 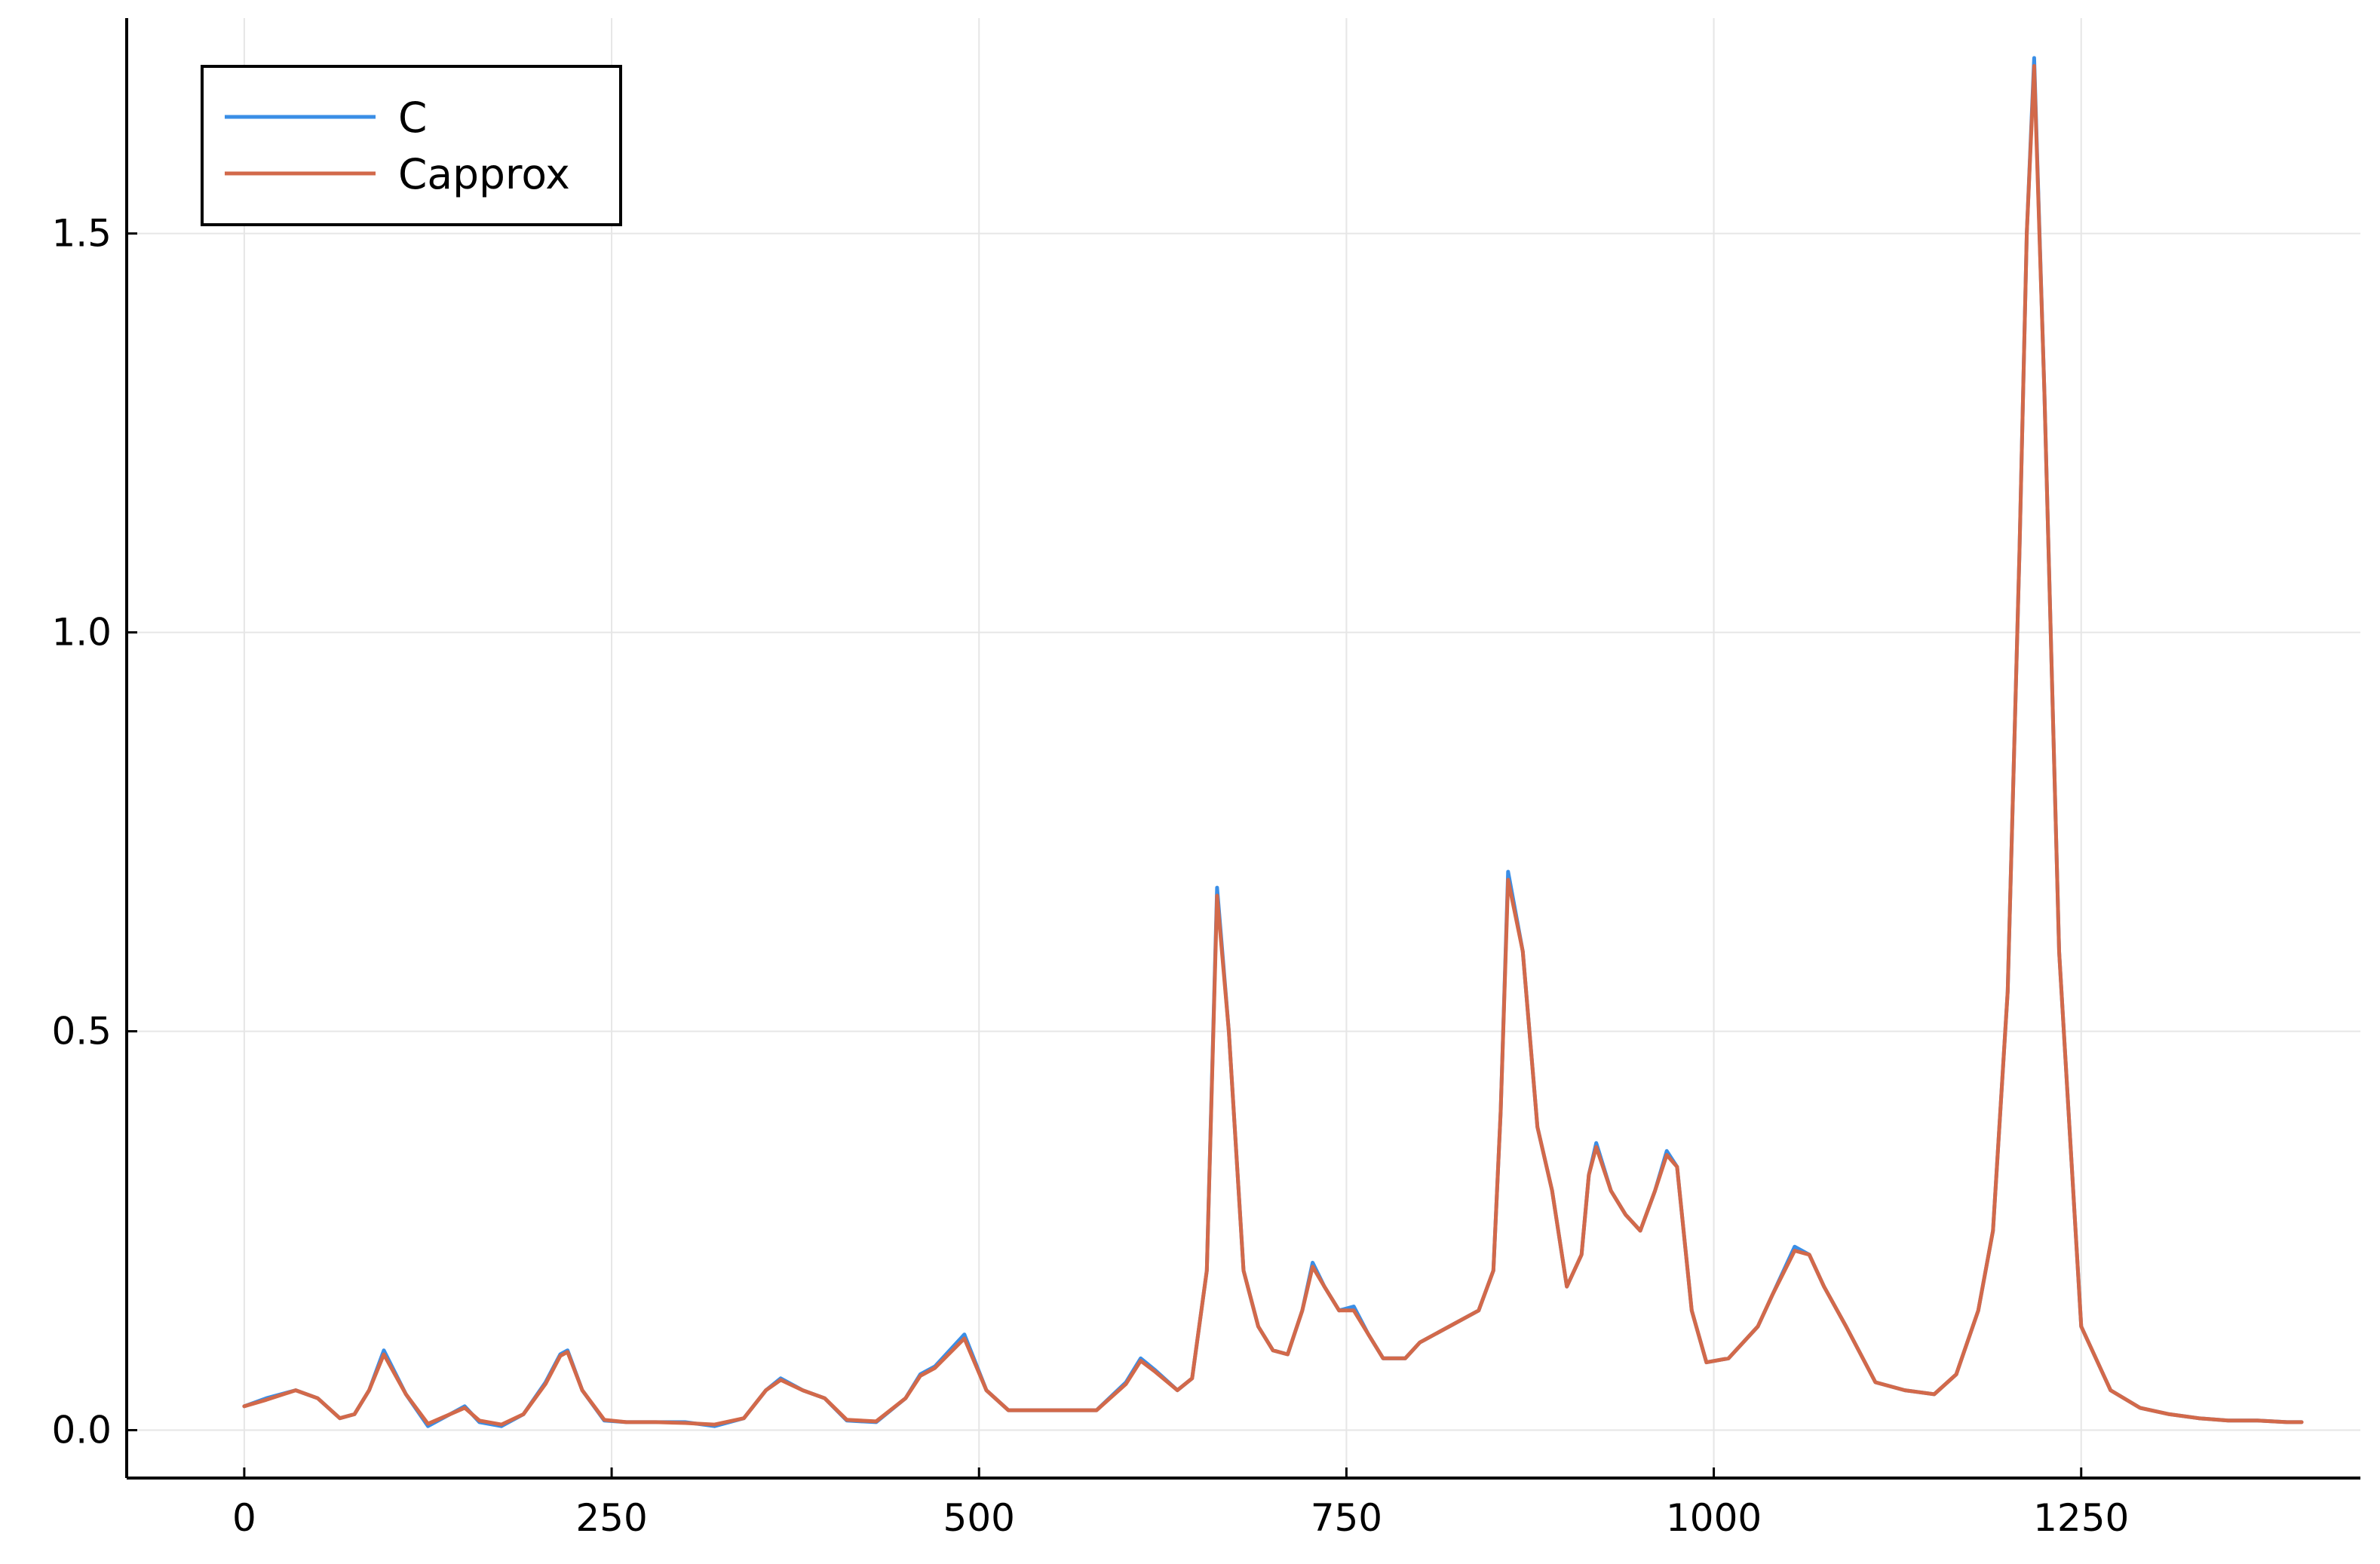 What do you see at coordinates (979, 1518) in the screenshot?
I see `x-tick-label: 500` at bounding box center [979, 1518].